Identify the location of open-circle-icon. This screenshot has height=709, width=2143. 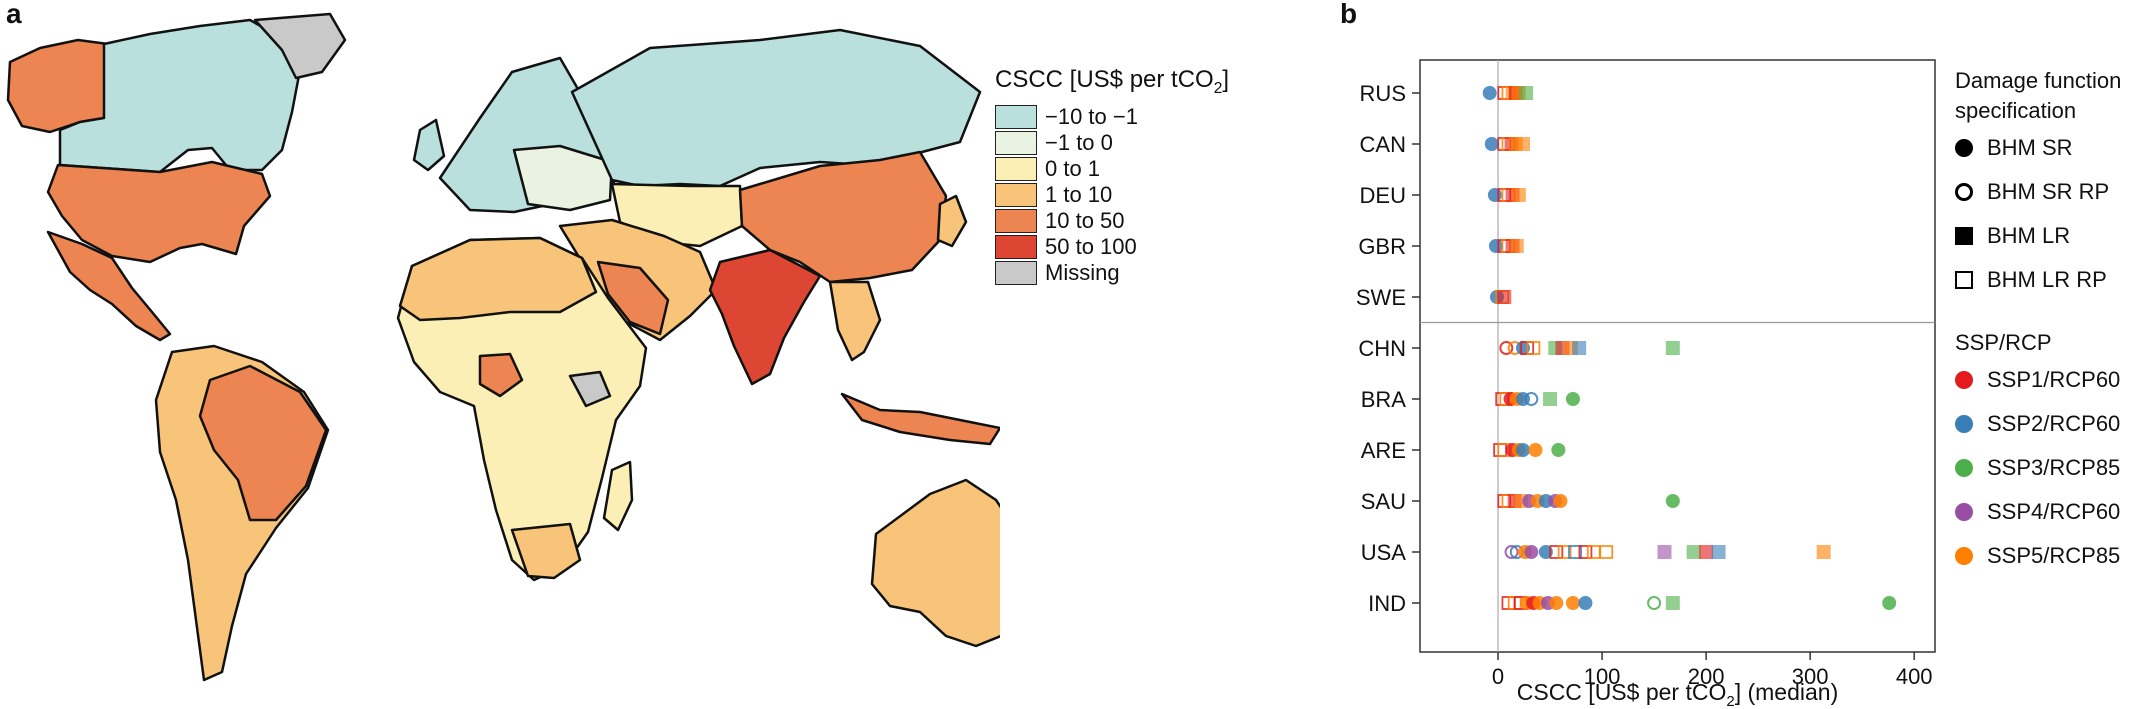
(1964, 192).